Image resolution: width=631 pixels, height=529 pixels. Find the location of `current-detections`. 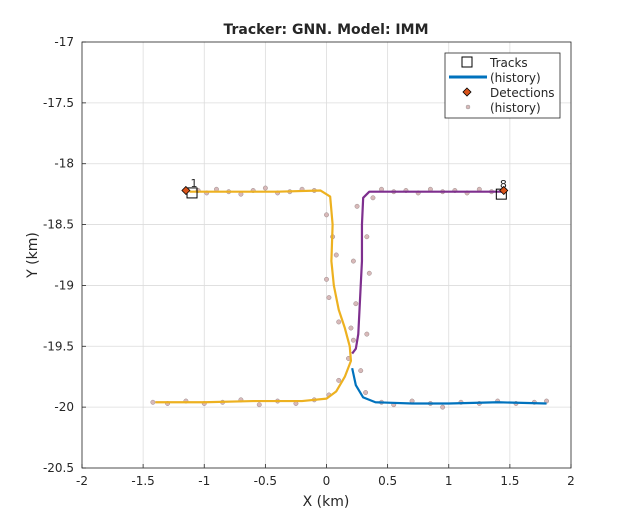

current-detections is located at coordinates (345, 190).